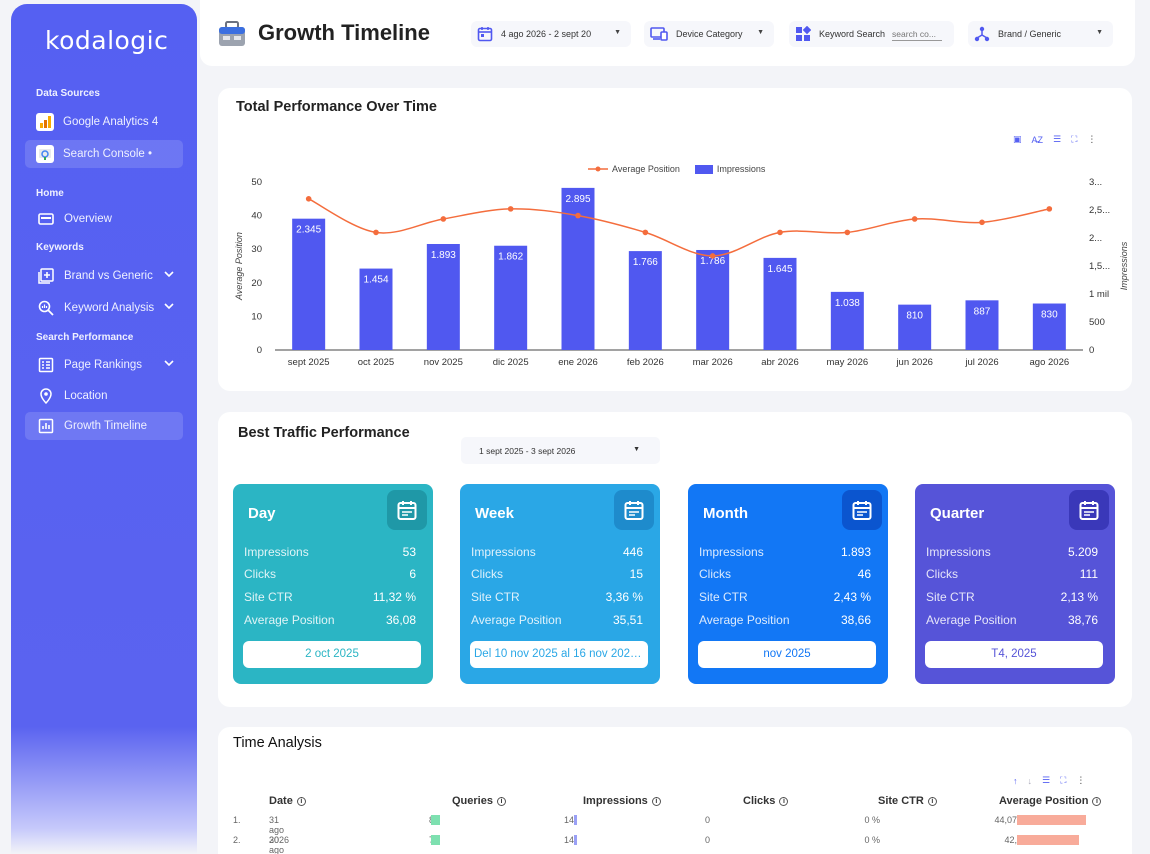 This screenshot has width=1150, height=854. What do you see at coordinates (1040, 34) in the screenshot?
I see `brand-generic-filter: Brand / Generic ▼` at bounding box center [1040, 34].